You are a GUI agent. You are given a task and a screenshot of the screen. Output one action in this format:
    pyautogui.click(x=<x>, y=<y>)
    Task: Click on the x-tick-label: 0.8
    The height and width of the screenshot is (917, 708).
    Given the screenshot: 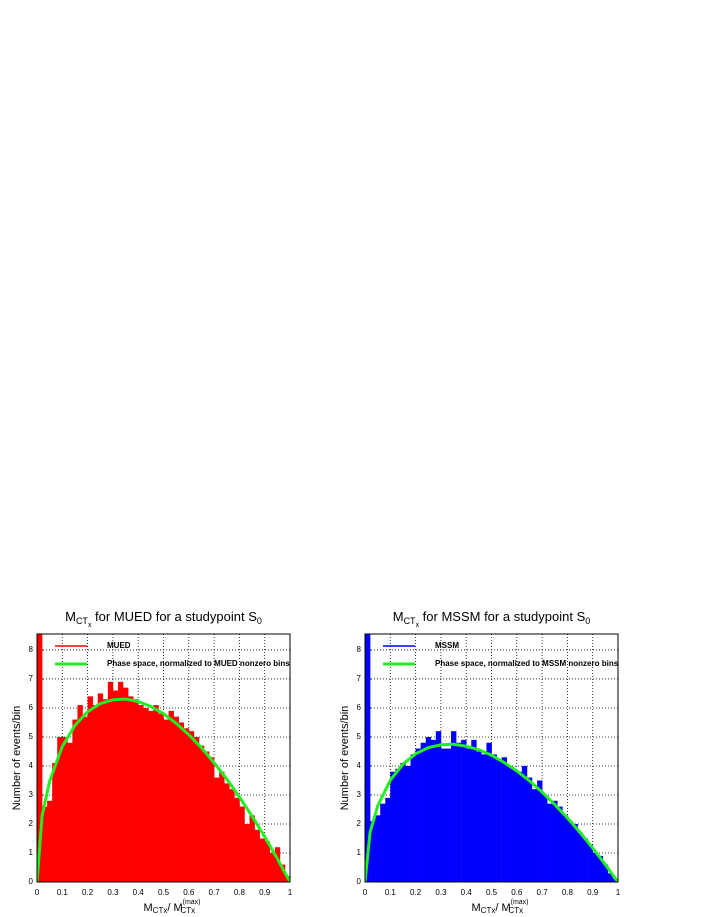 What is the action you would take?
    pyautogui.click(x=568, y=892)
    